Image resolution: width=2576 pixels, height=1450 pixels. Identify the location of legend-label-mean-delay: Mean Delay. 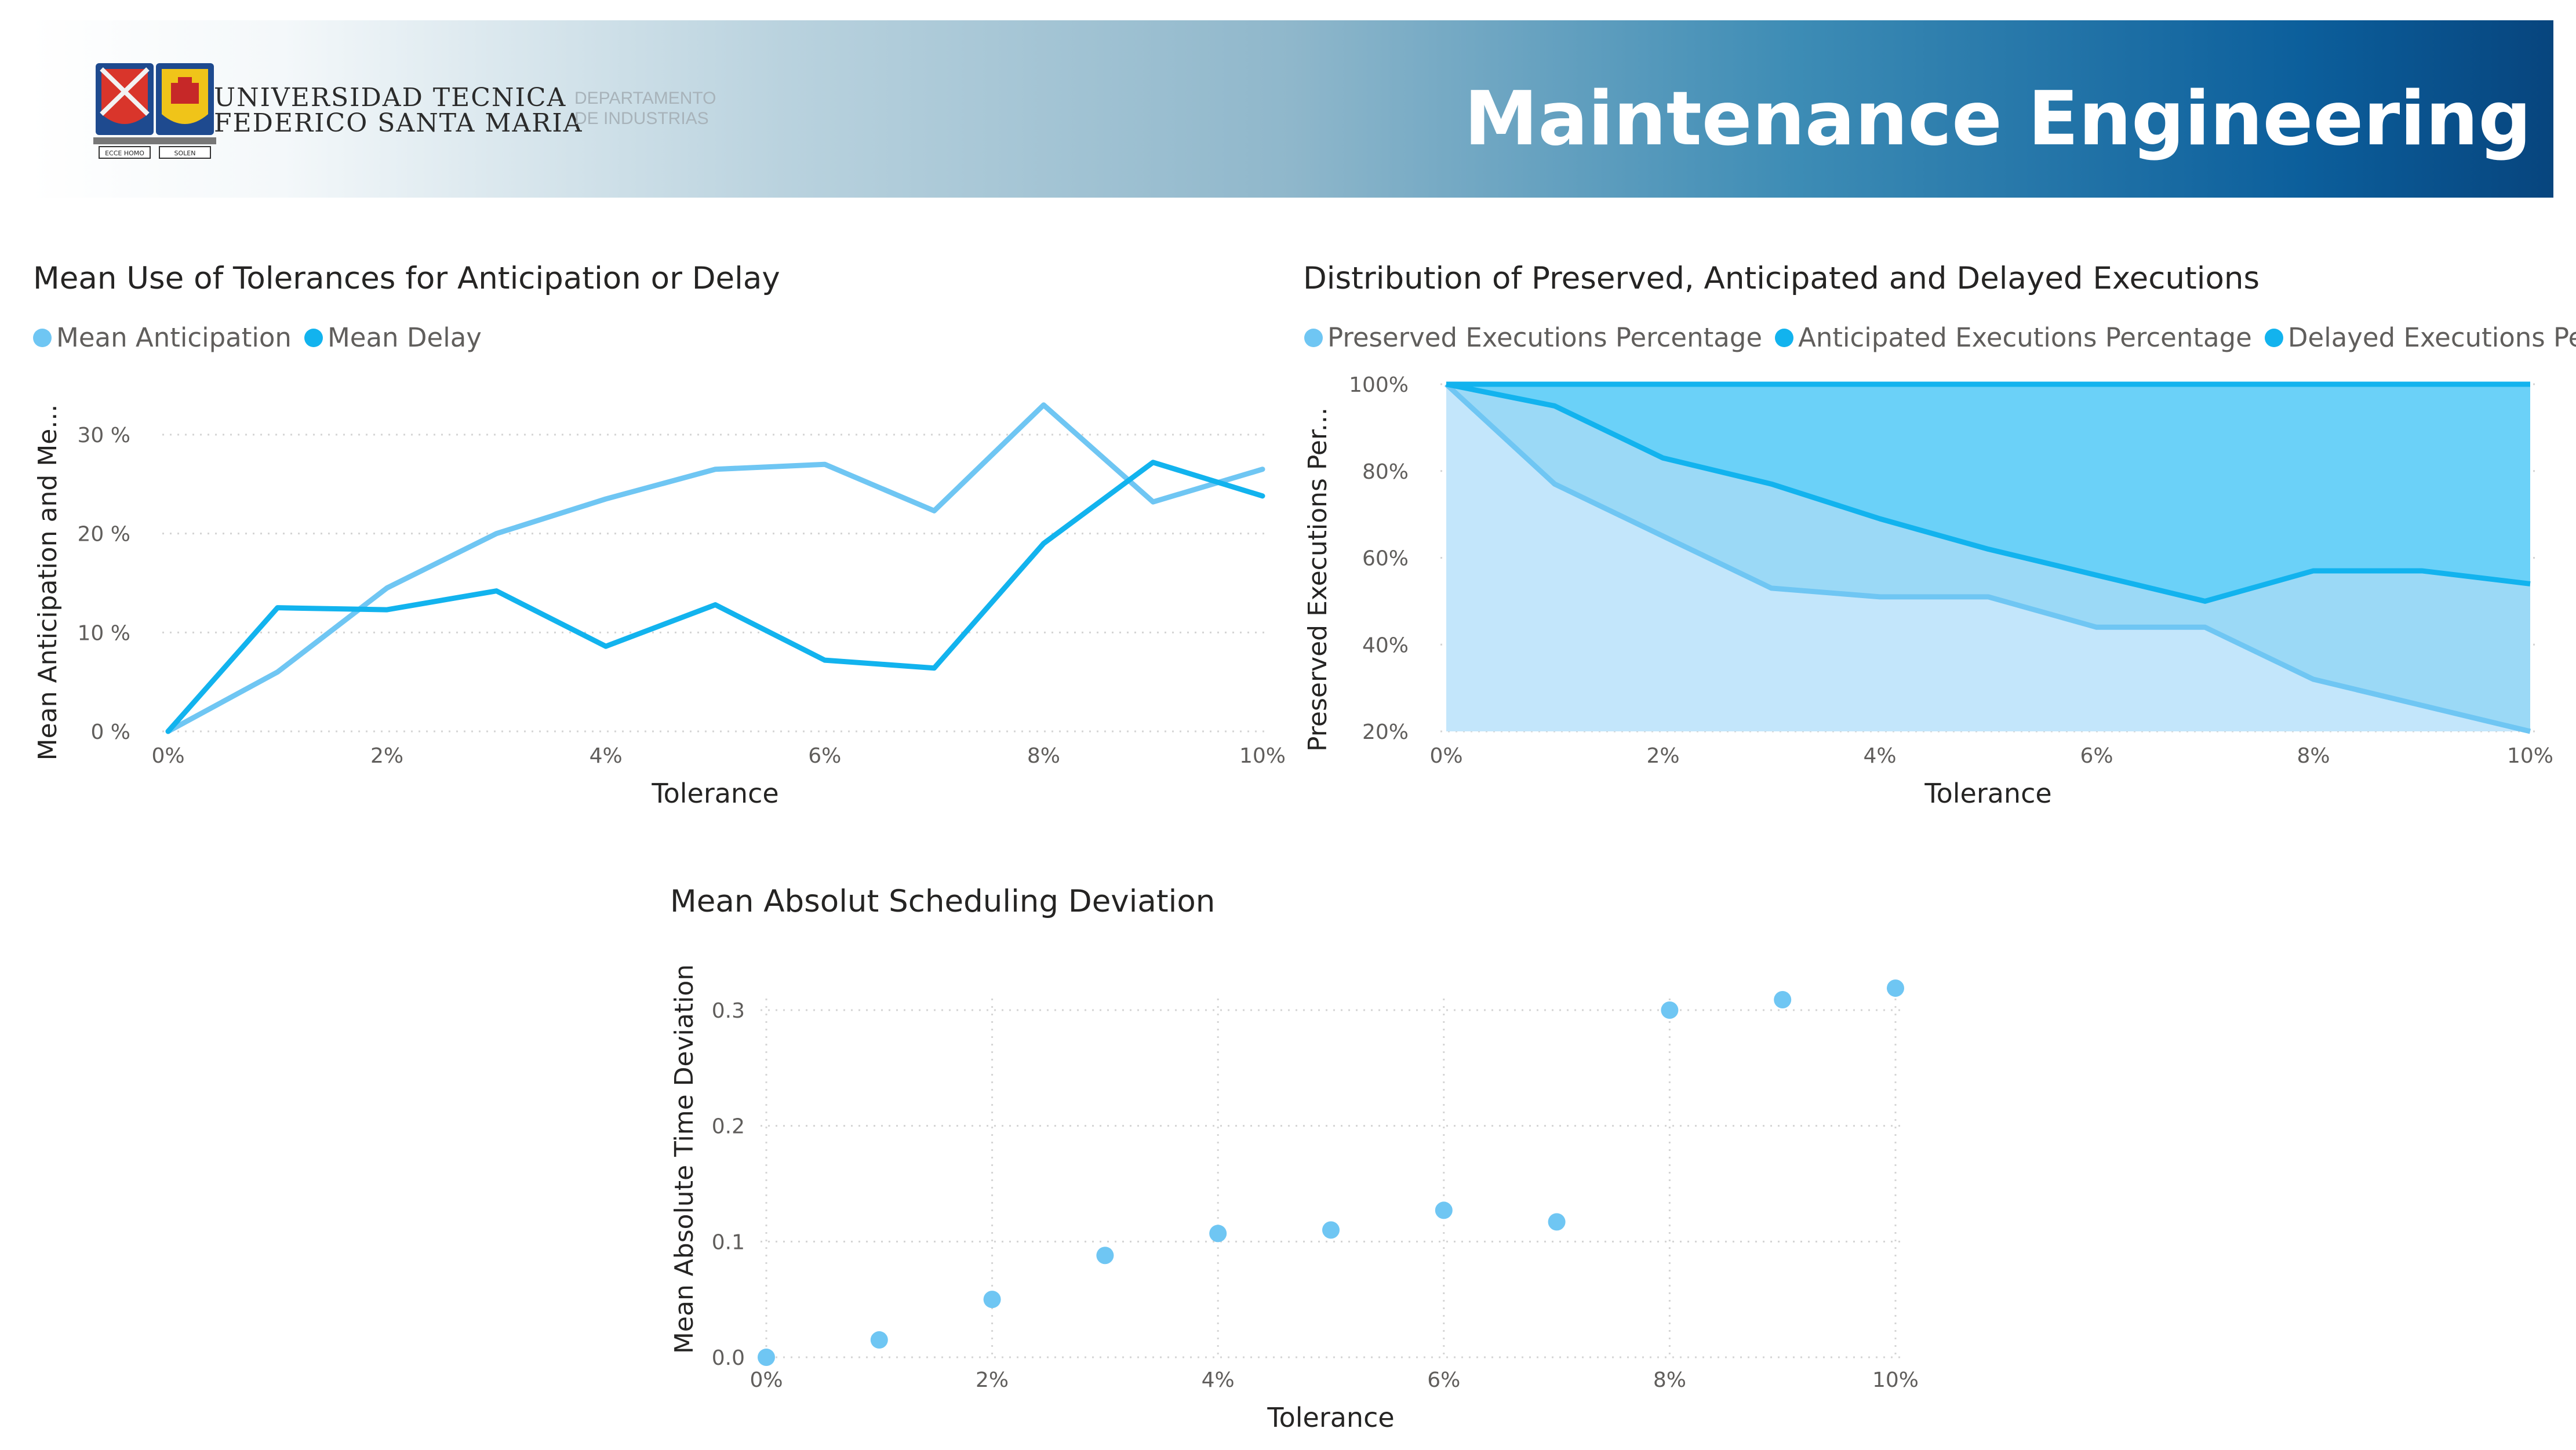
(404, 337).